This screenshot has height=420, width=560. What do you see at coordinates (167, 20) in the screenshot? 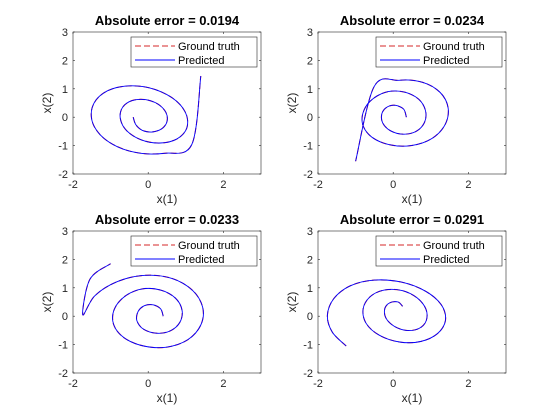
I see `chart-title: Absolute error = 0.0194` at bounding box center [167, 20].